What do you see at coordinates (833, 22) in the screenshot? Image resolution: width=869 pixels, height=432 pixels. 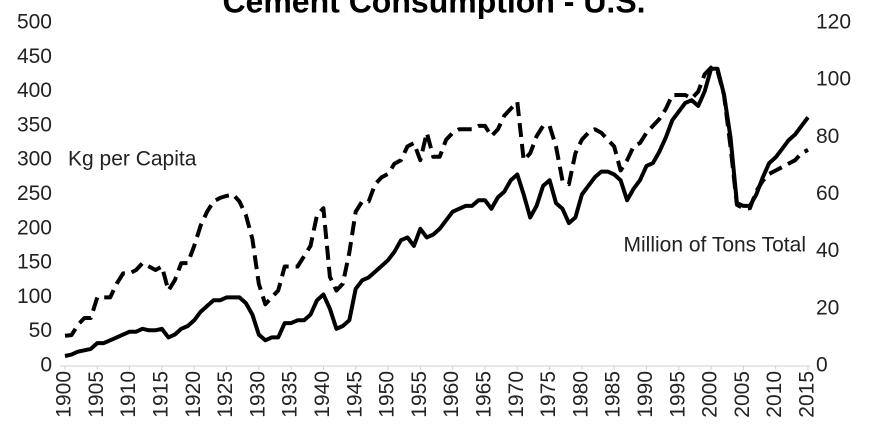 I see `y2-tick-label: 120` at bounding box center [833, 22].